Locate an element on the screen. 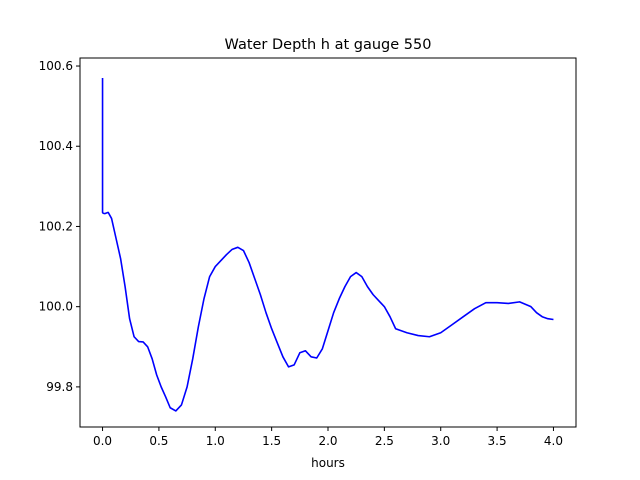 This screenshot has width=640, height=480. y-axis-ticks: 99.8 100.0 100.2 100.4 100.6 is located at coordinates (59, 226).